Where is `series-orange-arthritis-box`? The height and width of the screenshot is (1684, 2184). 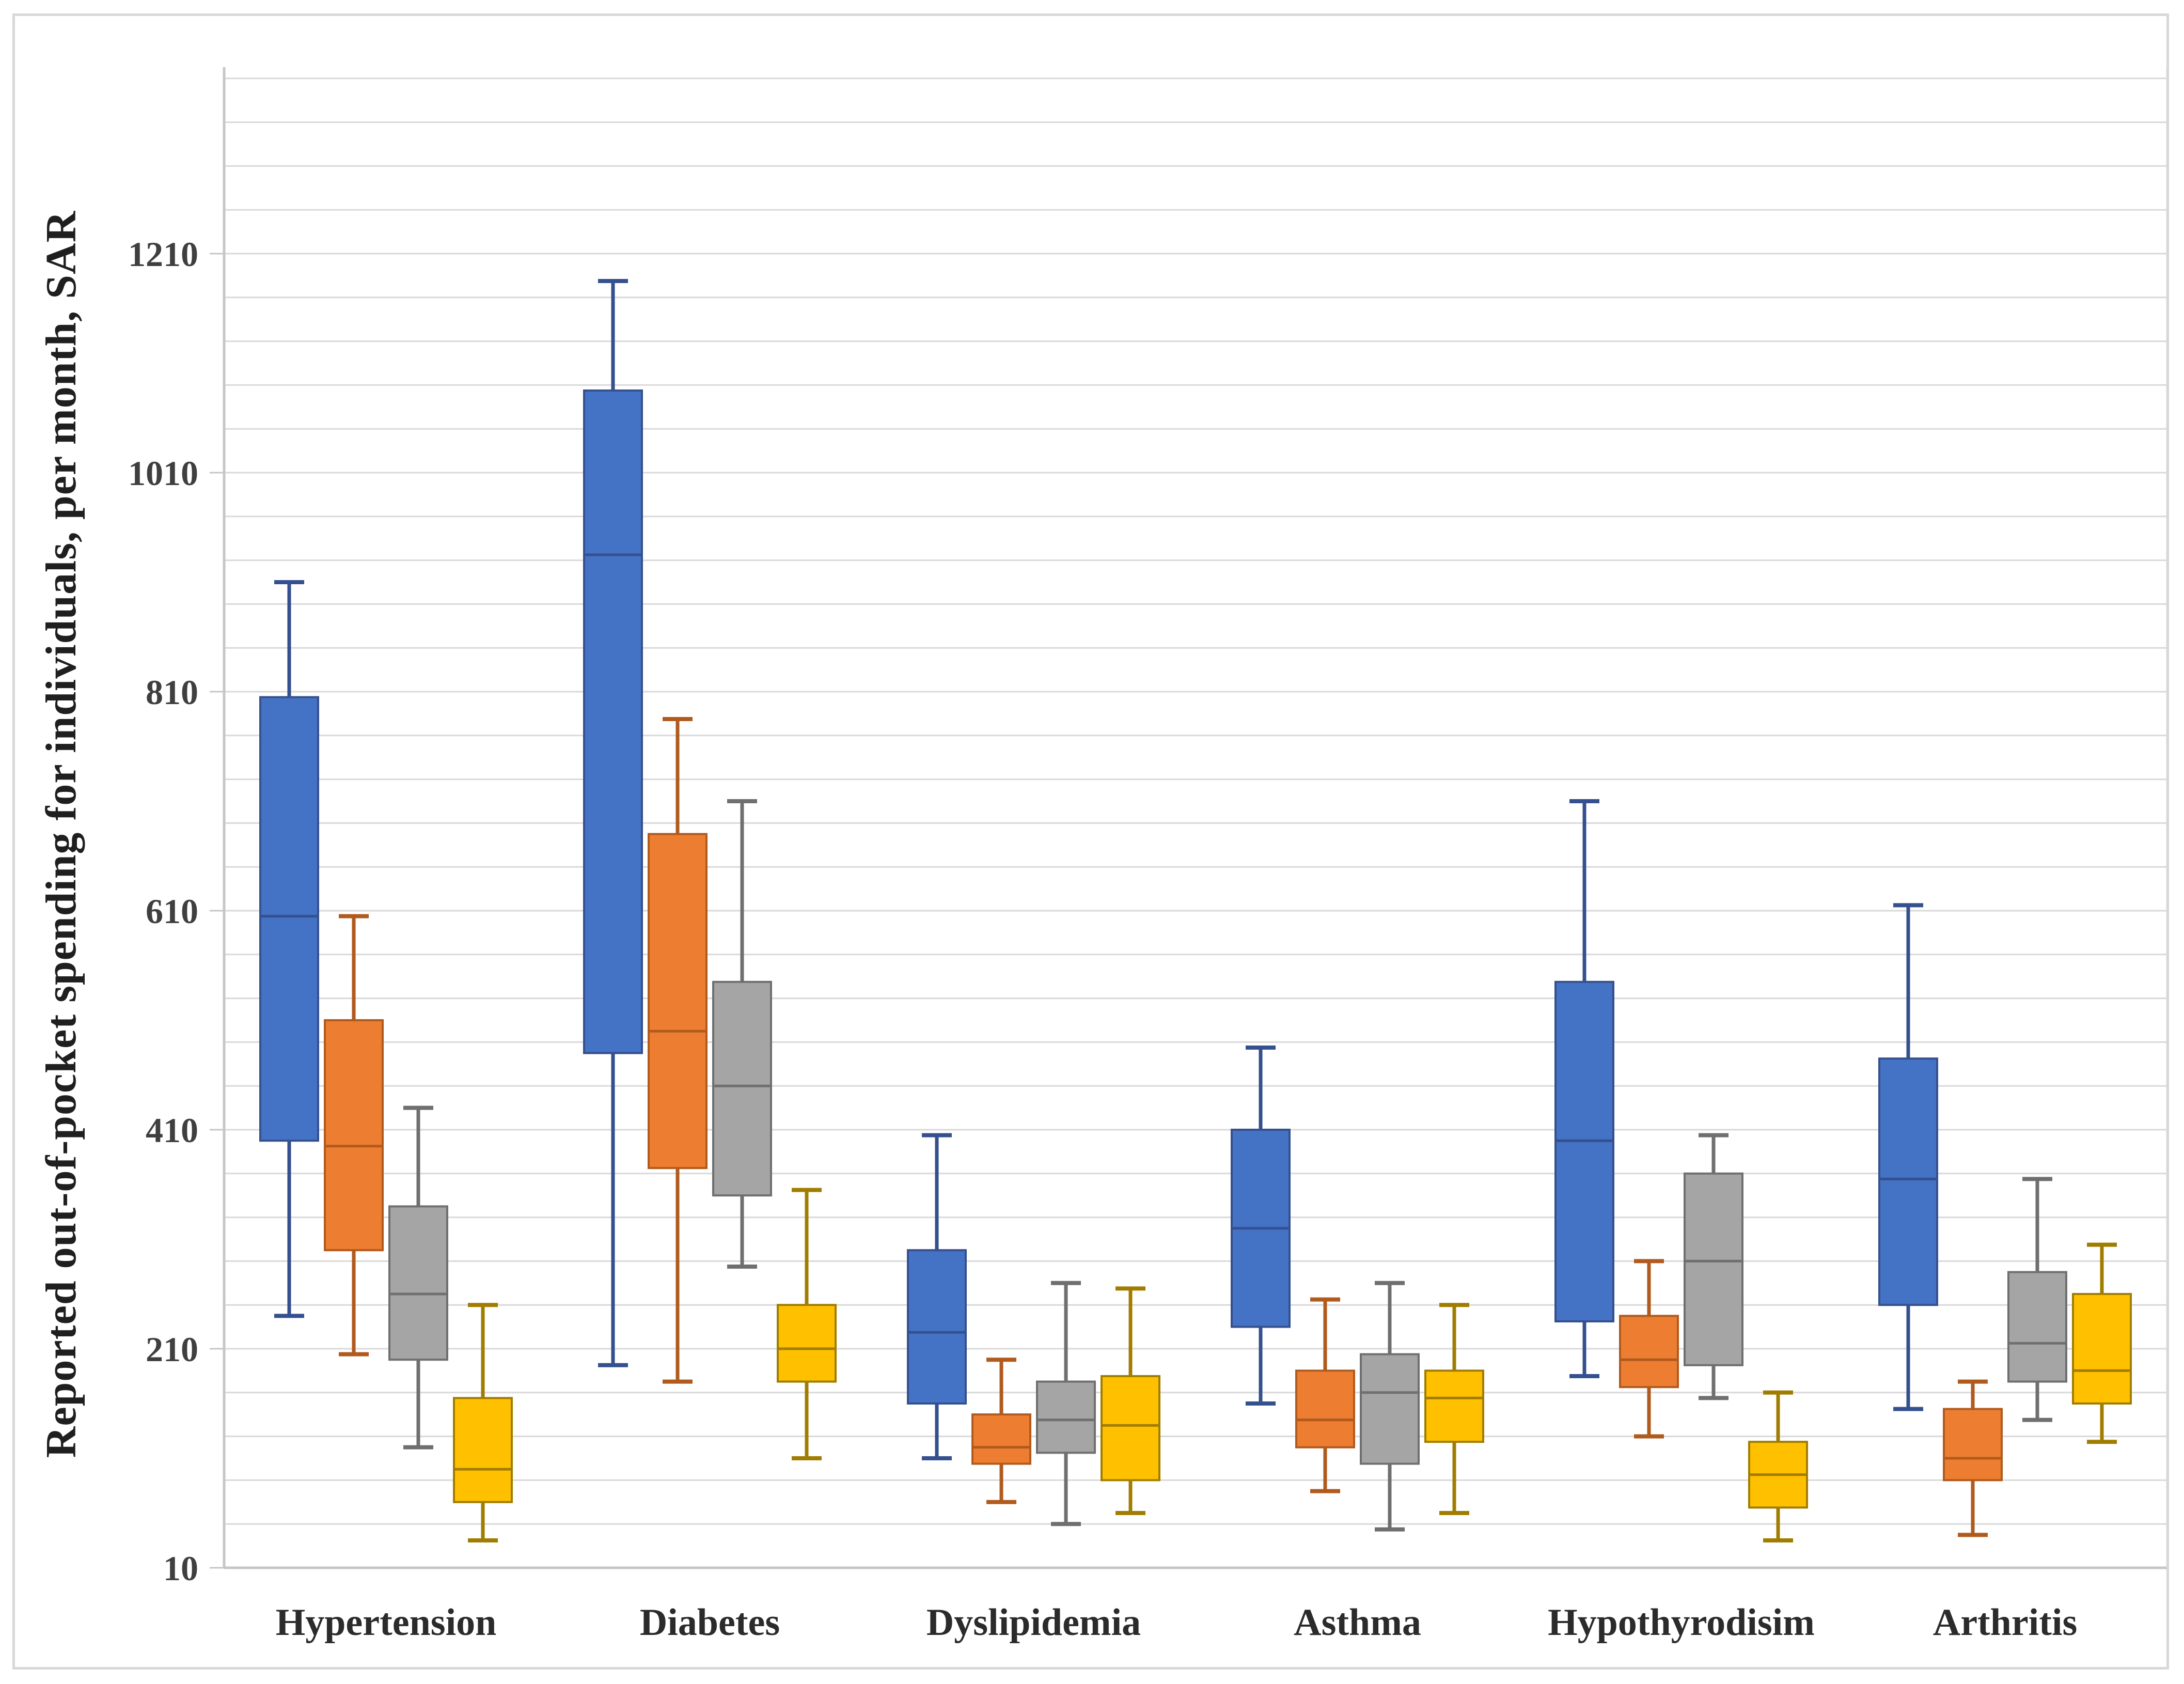
series-orange-arthritis-box is located at coordinates (1973, 1445).